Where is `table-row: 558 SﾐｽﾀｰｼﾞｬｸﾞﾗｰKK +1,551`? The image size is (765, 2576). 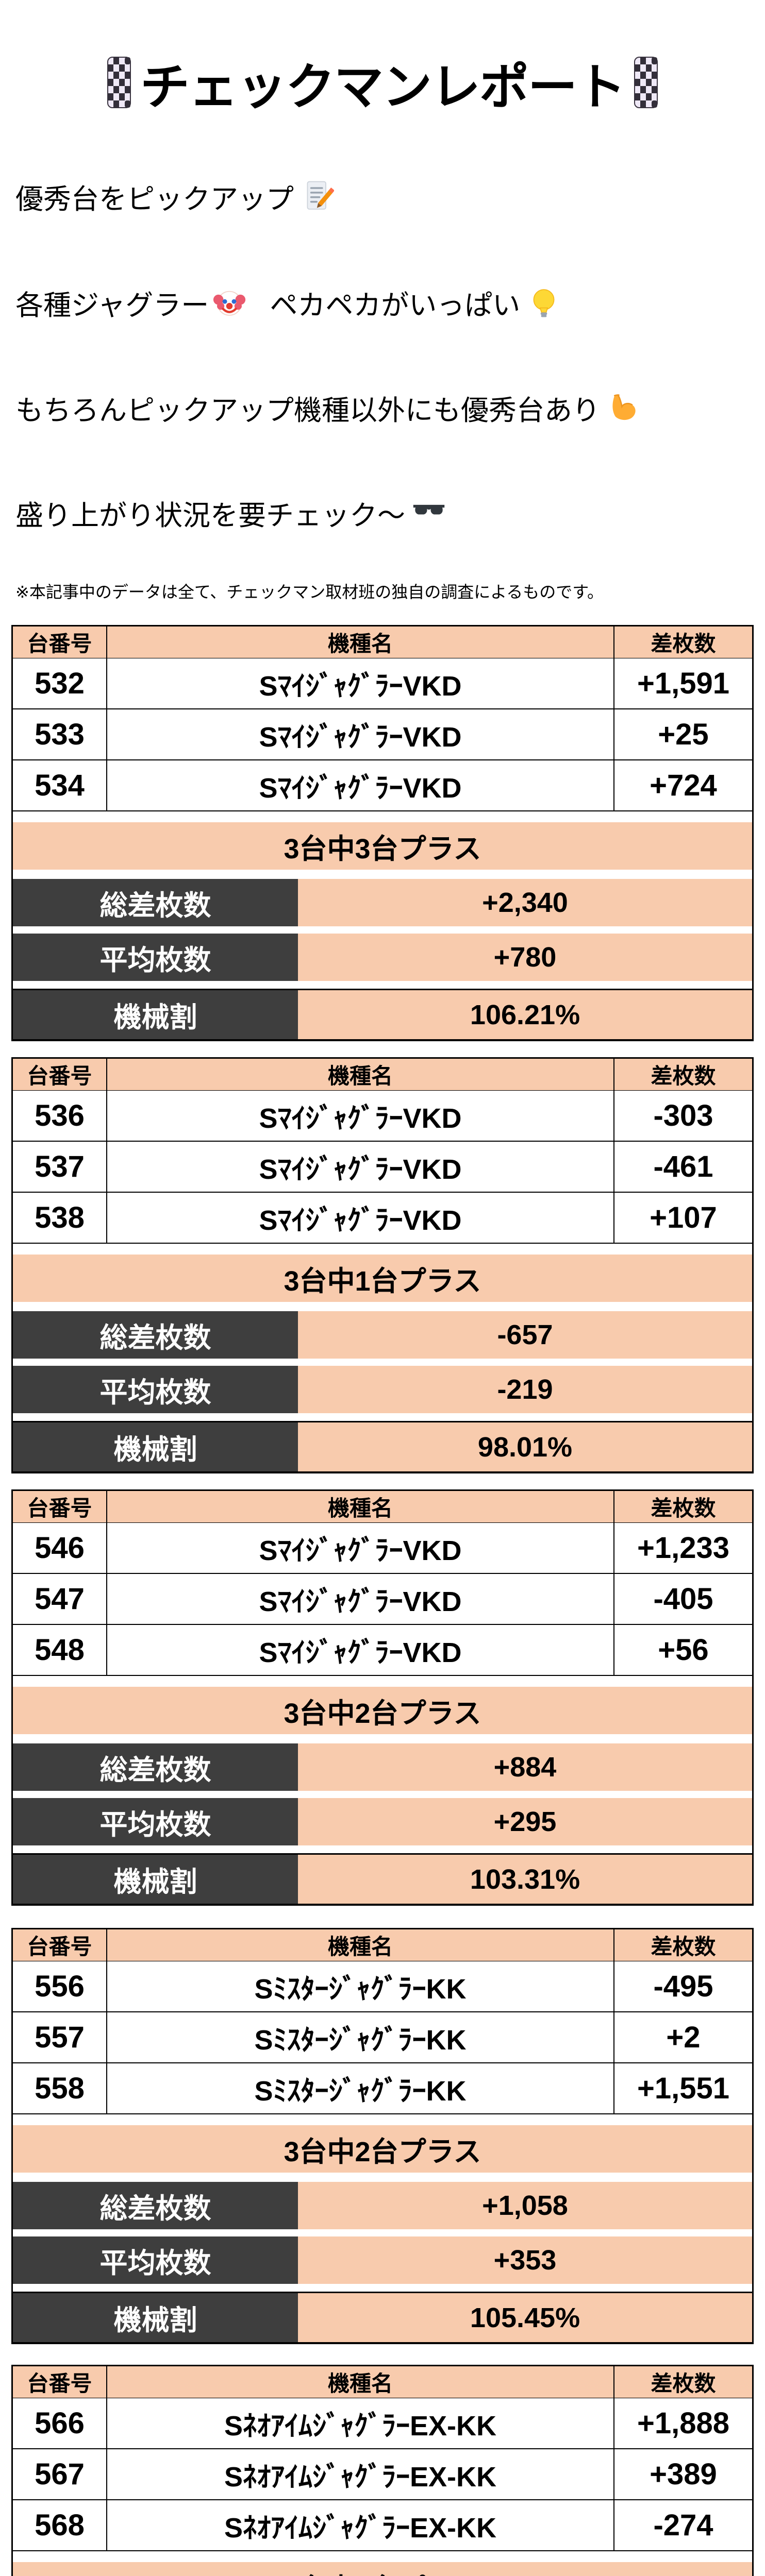
table-row: 558 SﾐｽﾀｰｼﾞｬｸﾞﾗｰKK +1,551 is located at coordinates (382, 2088).